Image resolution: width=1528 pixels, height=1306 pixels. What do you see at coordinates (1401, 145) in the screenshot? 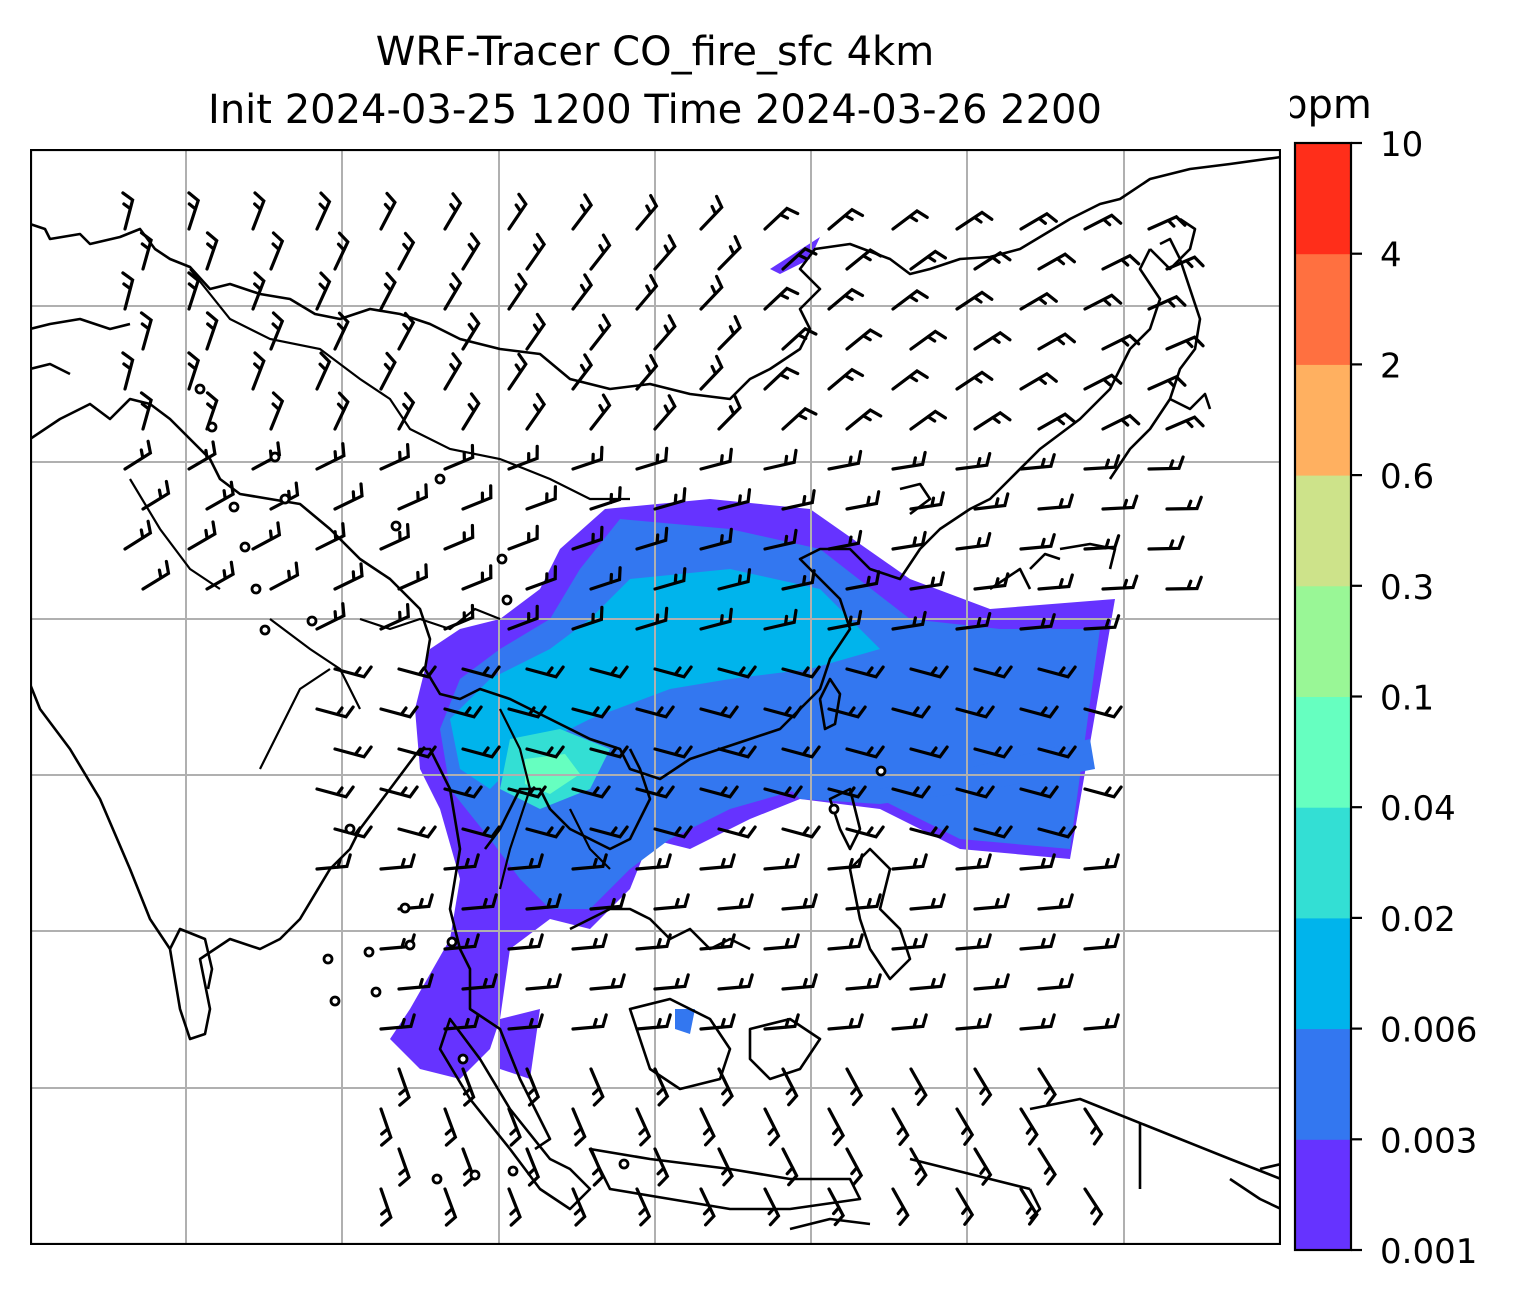
I see `colorbar-tick-label: 10` at bounding box center [1401, 145].